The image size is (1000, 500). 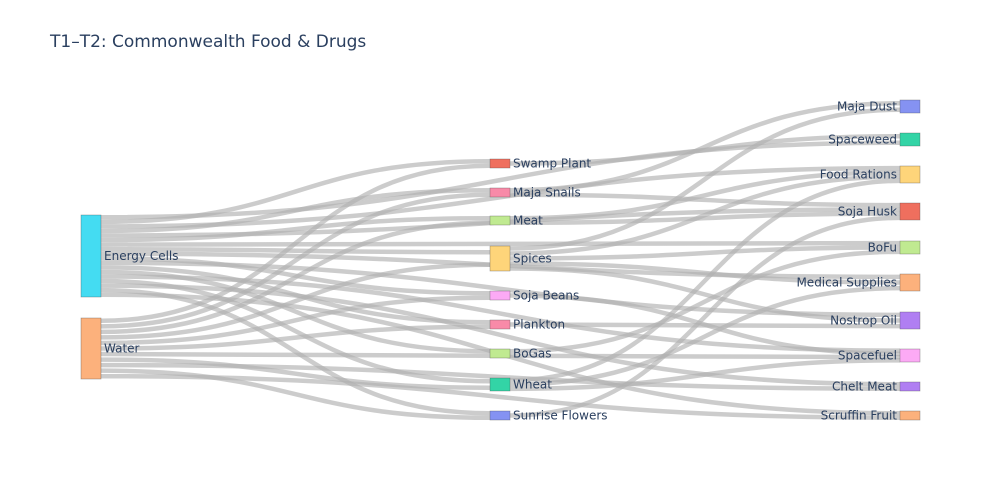 I want to click on node-label-wheat: Wheat, so click(x=532, y=385).